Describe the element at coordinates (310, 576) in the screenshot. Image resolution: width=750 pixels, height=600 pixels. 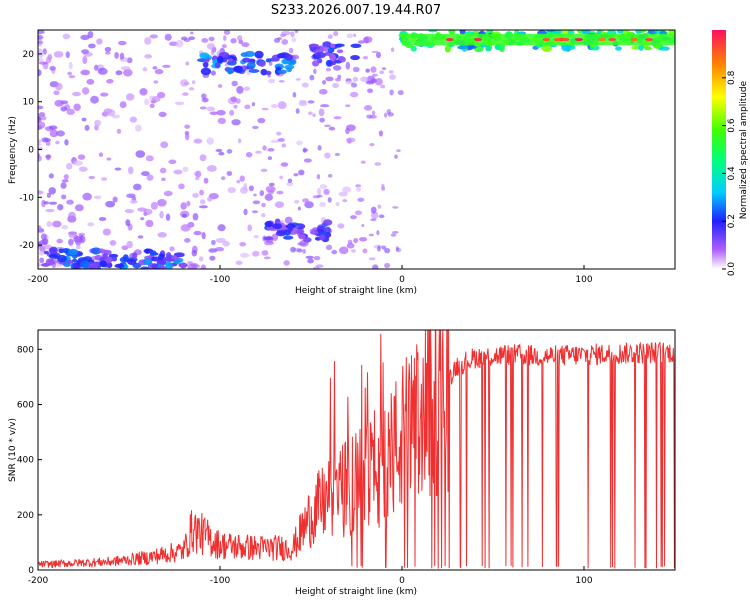
I see `snr-x-ticks: -200 -100 0 100` at that location.